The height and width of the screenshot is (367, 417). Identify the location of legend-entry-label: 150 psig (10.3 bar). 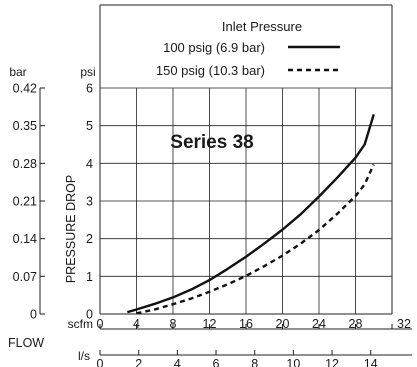
(210, 70).